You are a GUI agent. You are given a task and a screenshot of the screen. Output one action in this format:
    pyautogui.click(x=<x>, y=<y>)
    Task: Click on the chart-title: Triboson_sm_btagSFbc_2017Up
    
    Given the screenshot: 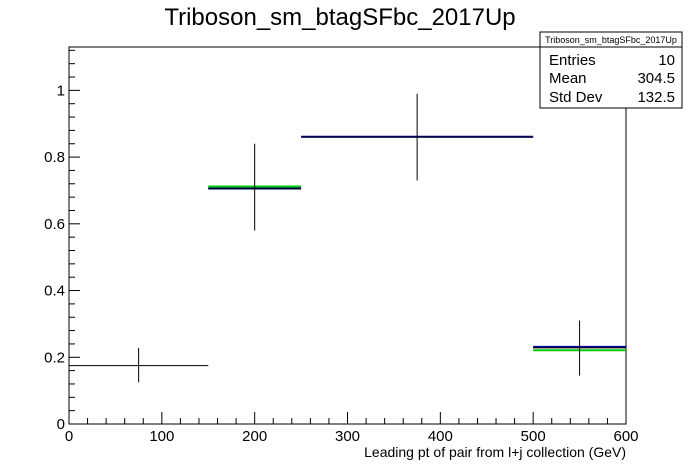 What is the action you would take?
    pyautogui.click(x=339, y=17)
    